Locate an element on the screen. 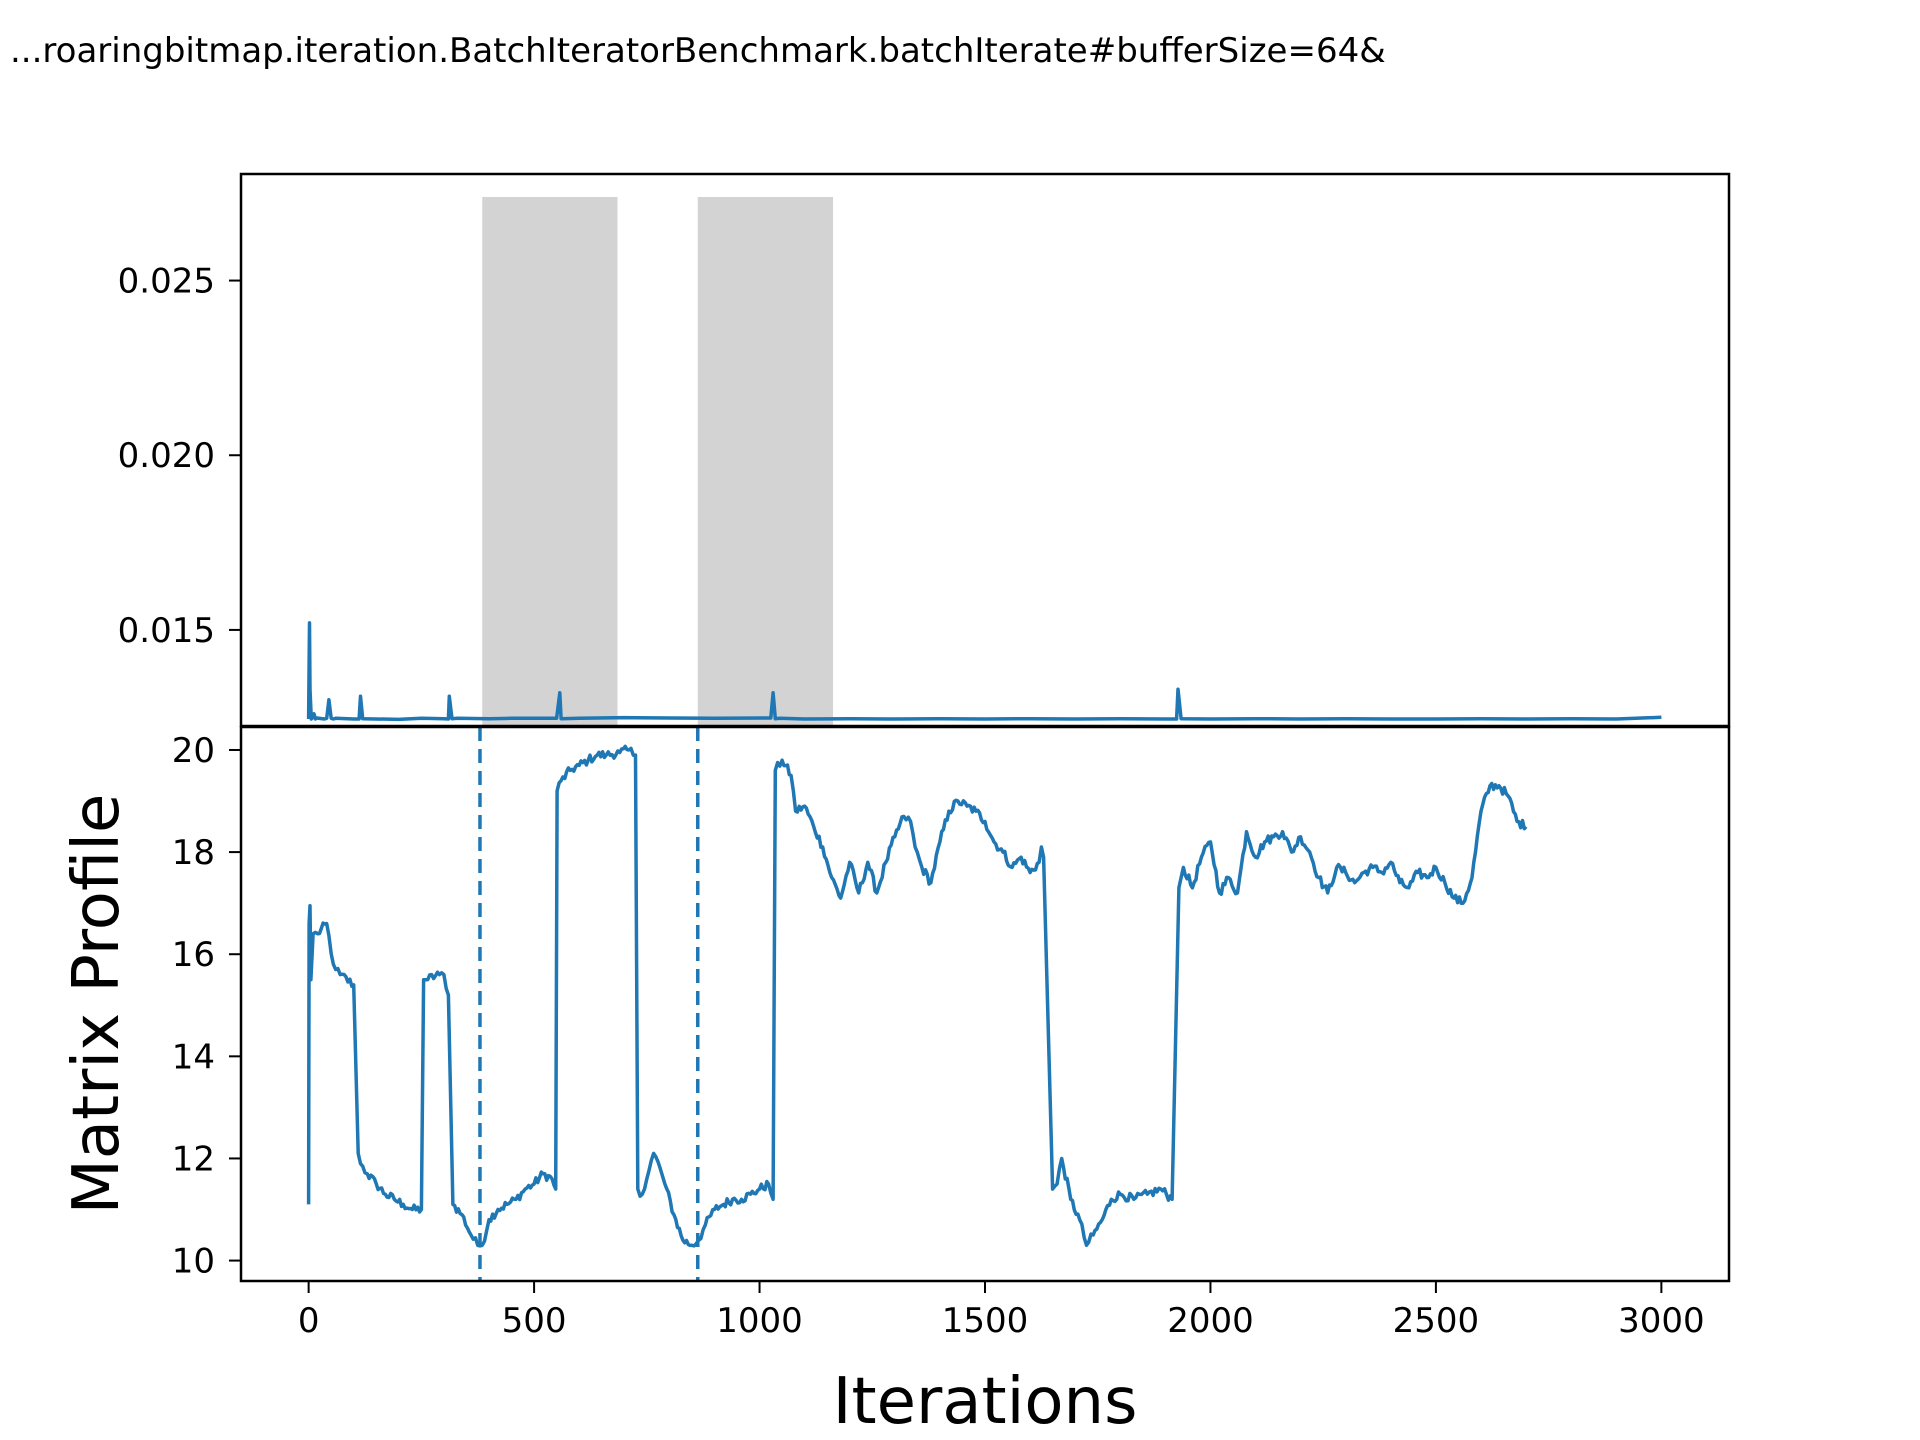 The height and width of the screenshot is (1440, 1920). bottom-ytick-label: 20 is located at coordinates (193, 751).